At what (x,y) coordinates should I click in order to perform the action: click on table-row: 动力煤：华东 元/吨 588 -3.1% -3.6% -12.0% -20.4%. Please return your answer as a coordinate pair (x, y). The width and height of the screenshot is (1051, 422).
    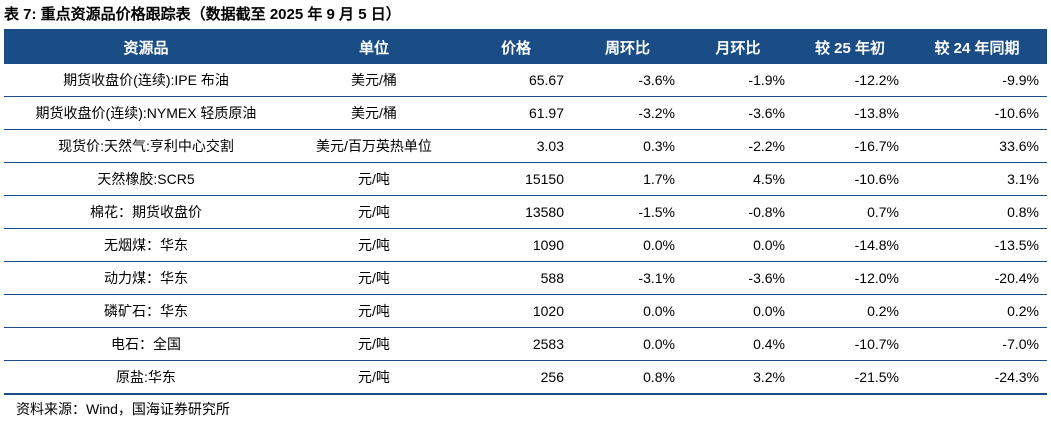
    Looking at the image, I should click on (525, 278).